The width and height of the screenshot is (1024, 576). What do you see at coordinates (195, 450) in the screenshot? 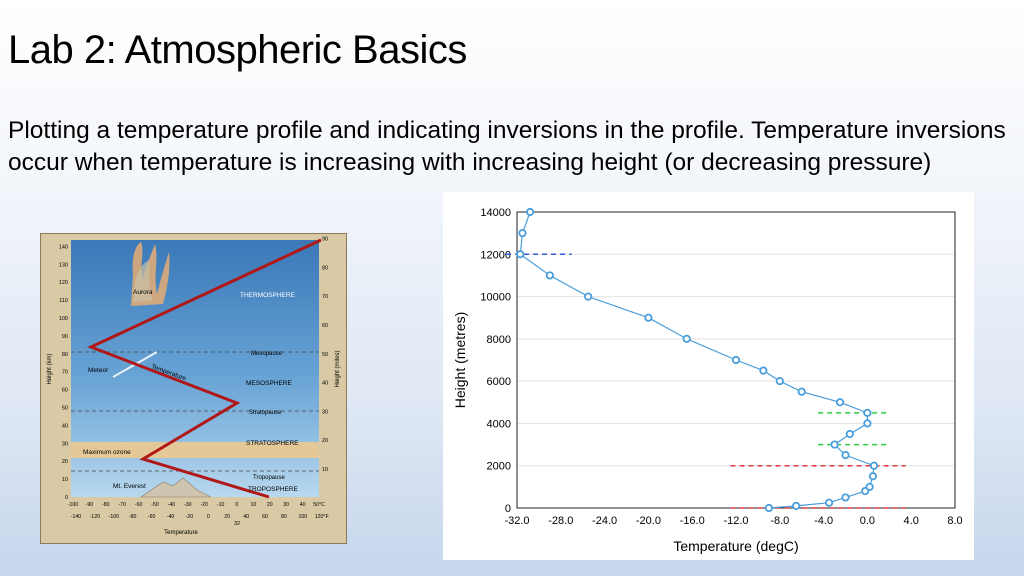
I see `ozone-band` at bounding box center [195, 450].